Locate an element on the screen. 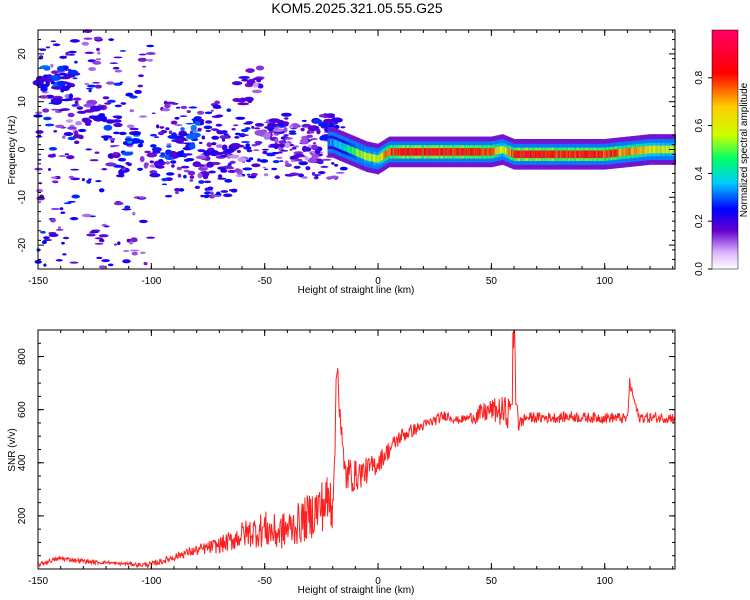  spectrogram-x-tick-label: 50 is located at coordinates (492, 281).